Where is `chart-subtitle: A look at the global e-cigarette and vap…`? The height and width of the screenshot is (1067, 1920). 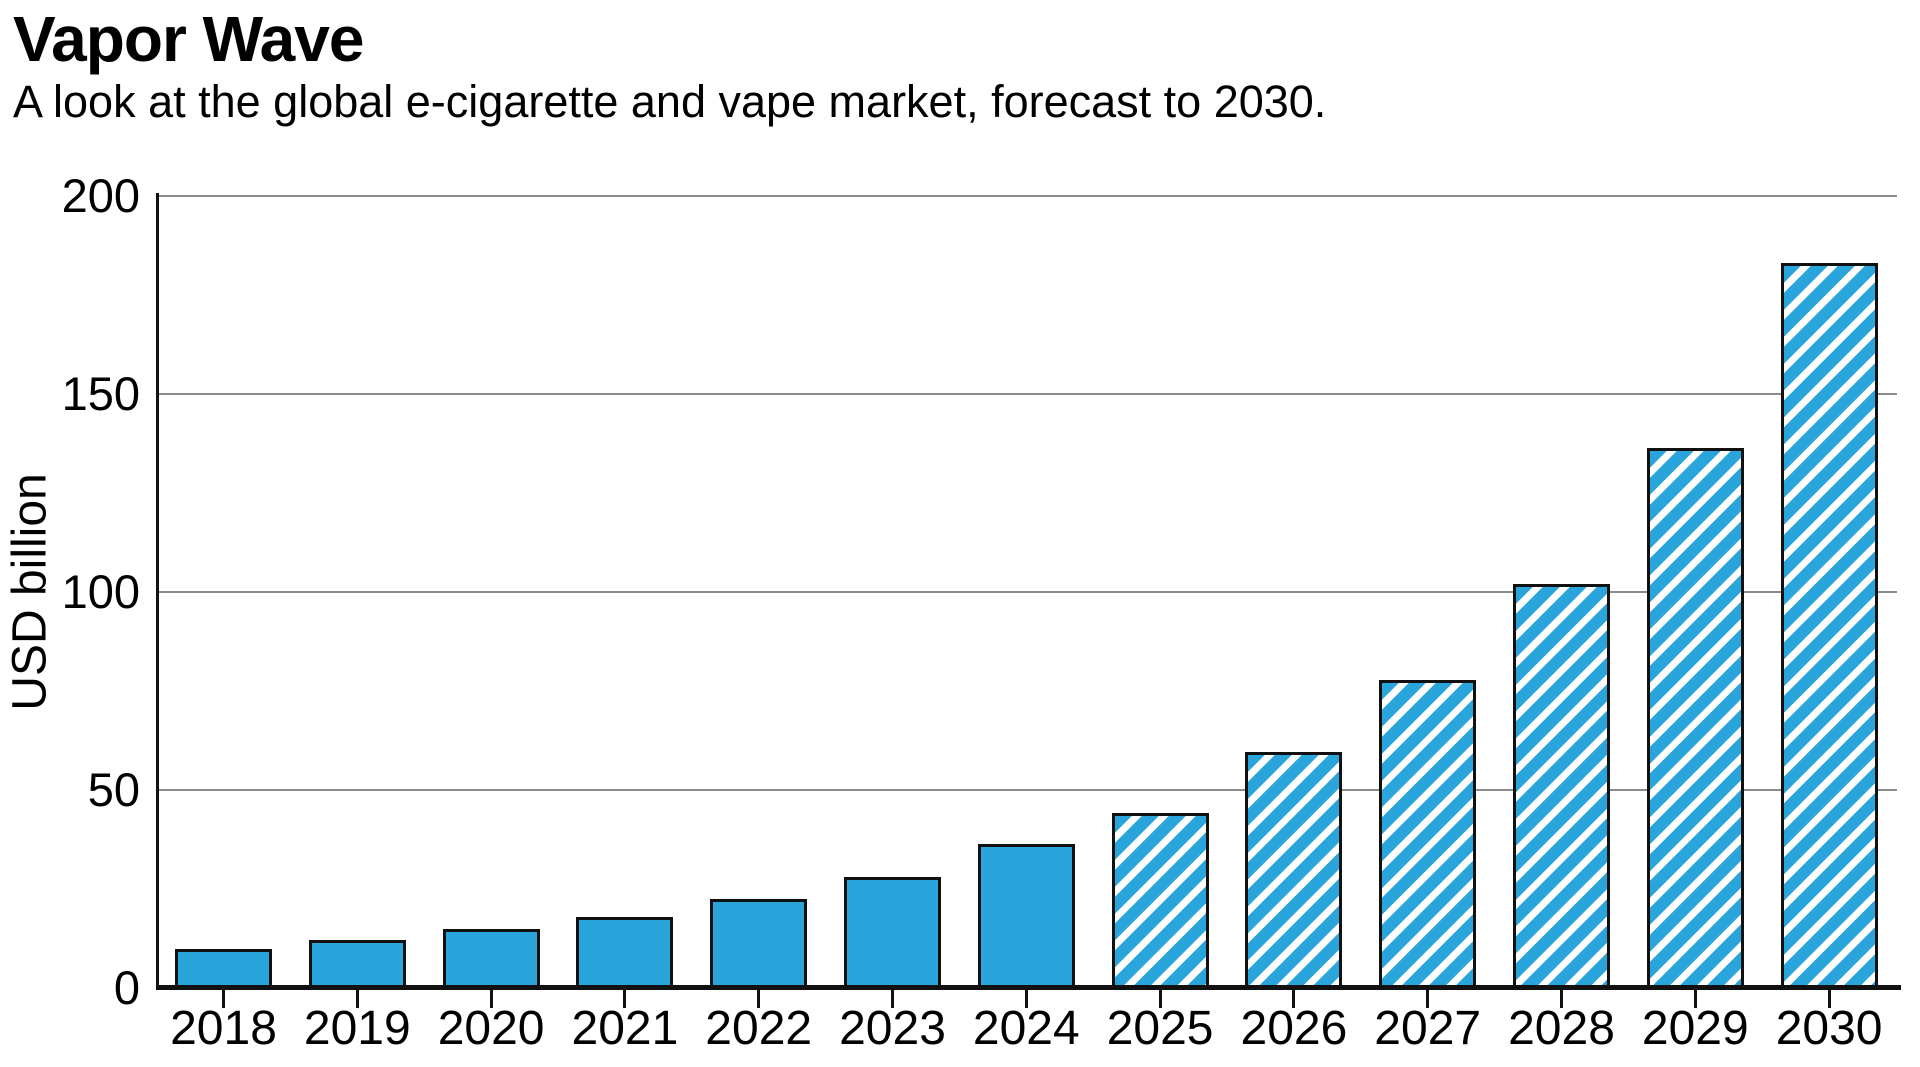
chart-subtitle: A look at the global e-cigarette and vap… is located at coordinates (670, 101).